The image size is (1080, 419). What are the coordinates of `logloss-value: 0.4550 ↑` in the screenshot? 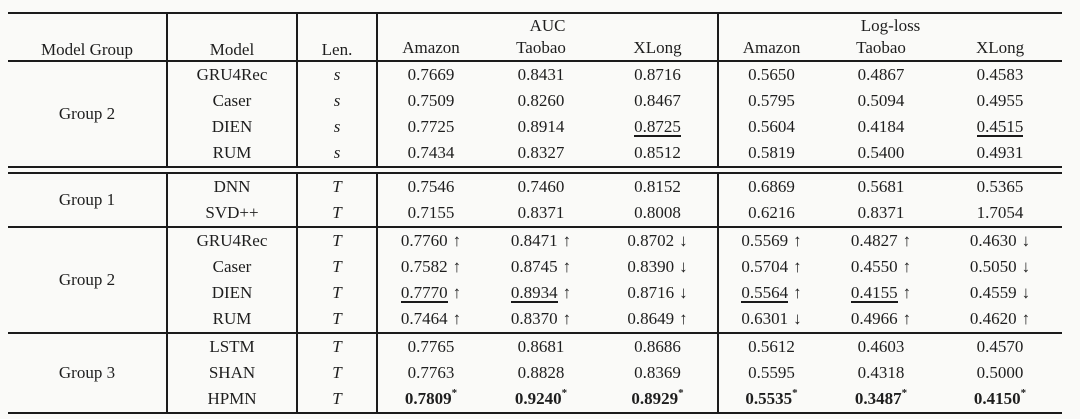 It's located at (881, 267).